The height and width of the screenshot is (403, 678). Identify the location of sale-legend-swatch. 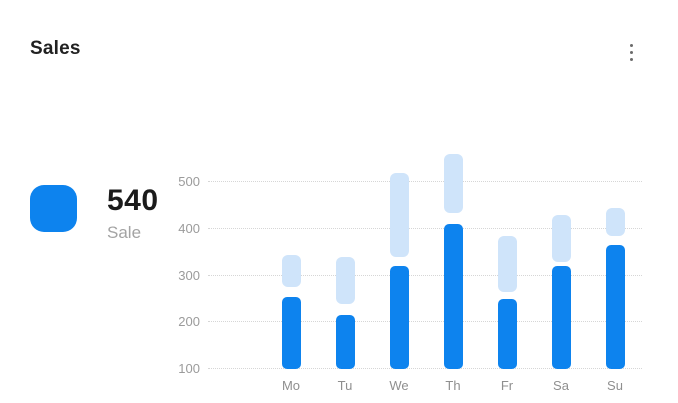
(53, 208).